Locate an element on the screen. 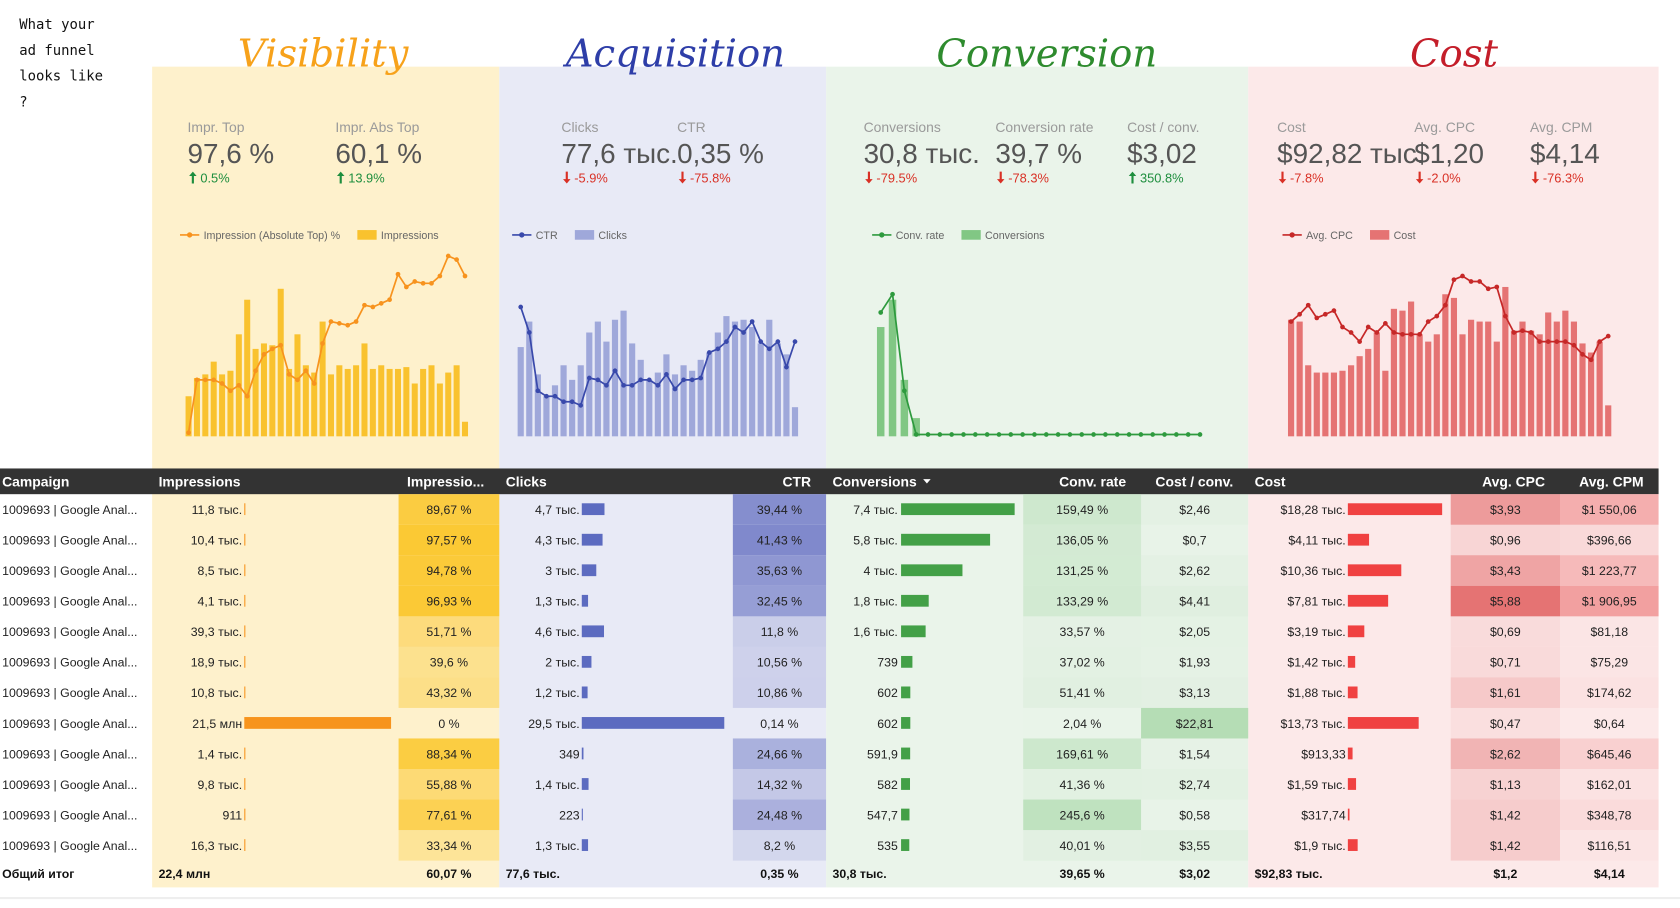 This screenshot has height=908, width=1680. cell-value: 0 % is located at coordinates (448, 724).